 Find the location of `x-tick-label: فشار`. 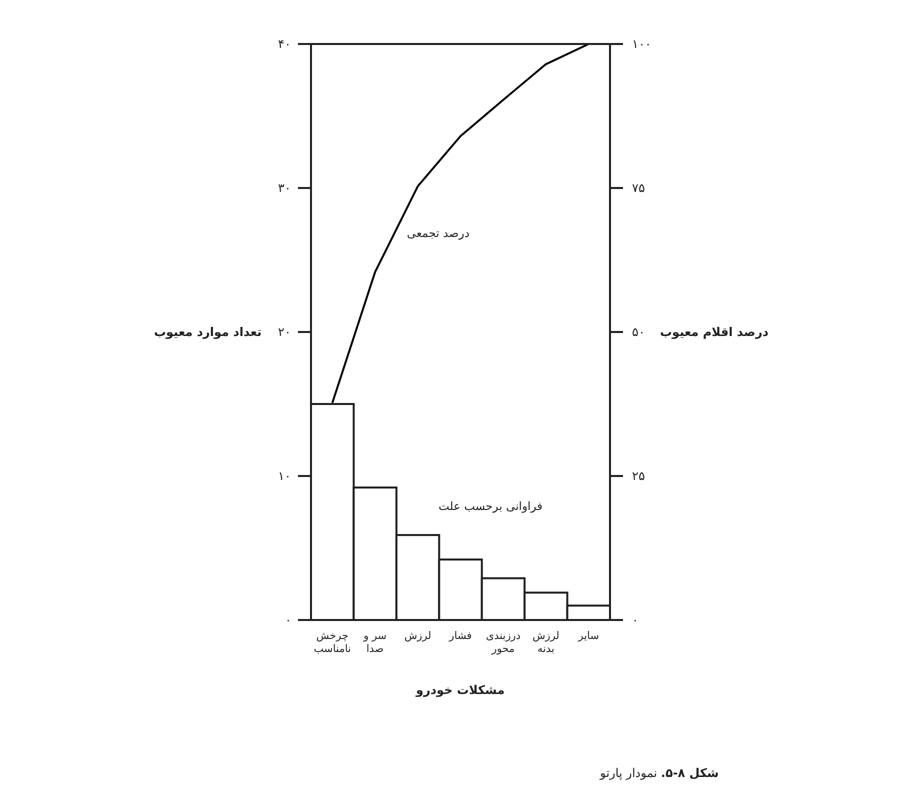

x-tick-label: فشار is located at coordinates (460, 637).